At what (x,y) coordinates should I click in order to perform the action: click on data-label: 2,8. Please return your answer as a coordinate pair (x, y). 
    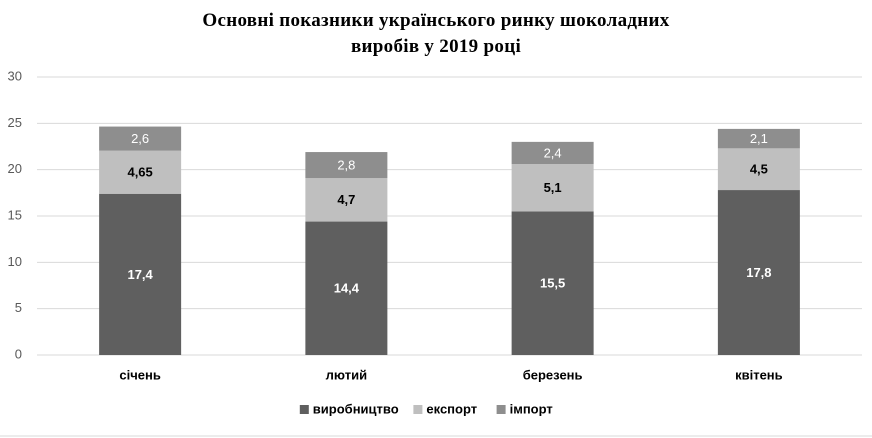
    Looking at the image, I should click on (346, 164).